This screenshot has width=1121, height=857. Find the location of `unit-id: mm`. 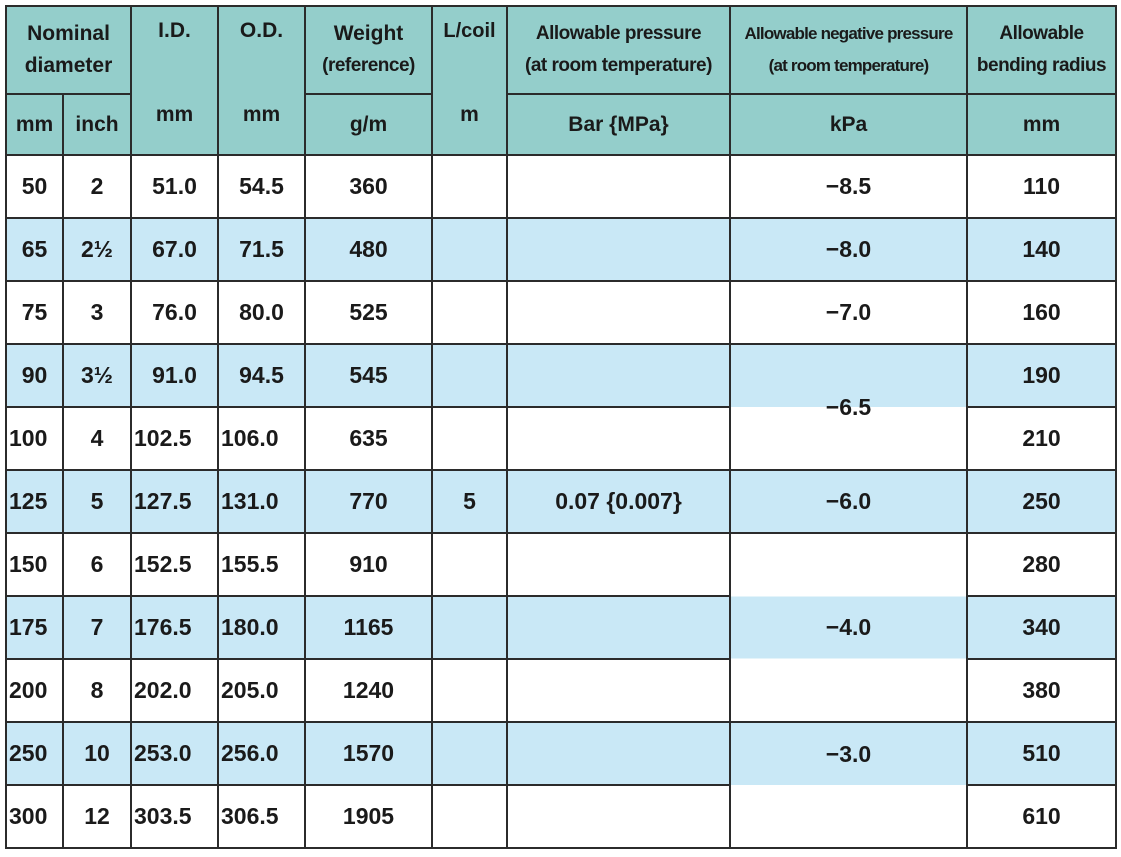

unit-id: mm is located at coordinates (174, 114).